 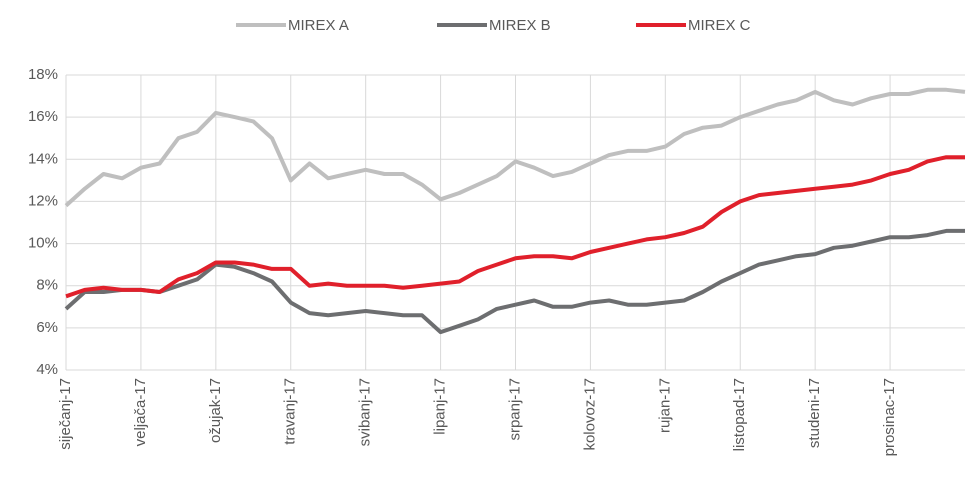 I want to click on y-tick-label: 12%, so click(x=43, y=200).